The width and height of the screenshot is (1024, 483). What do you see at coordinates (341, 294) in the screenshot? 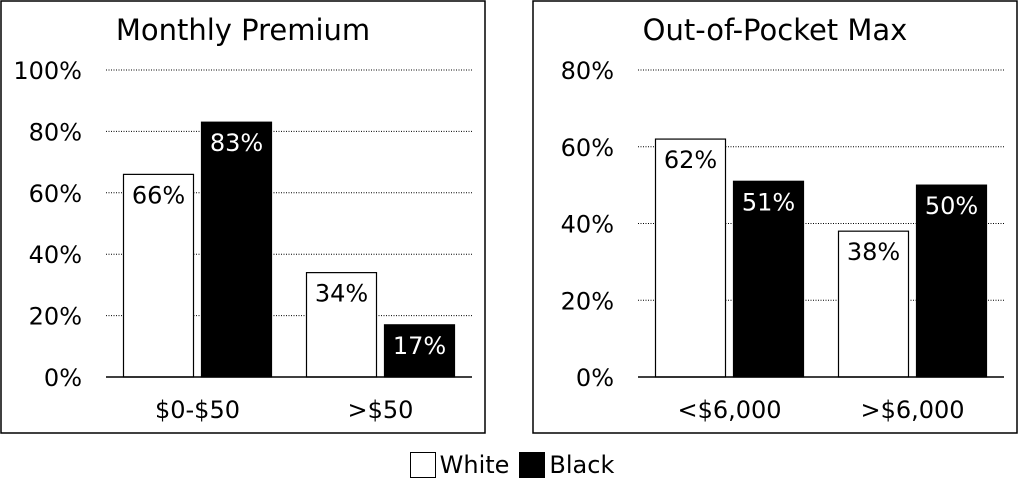
I see `data-label: 34%` at bounding box center [341, 294].